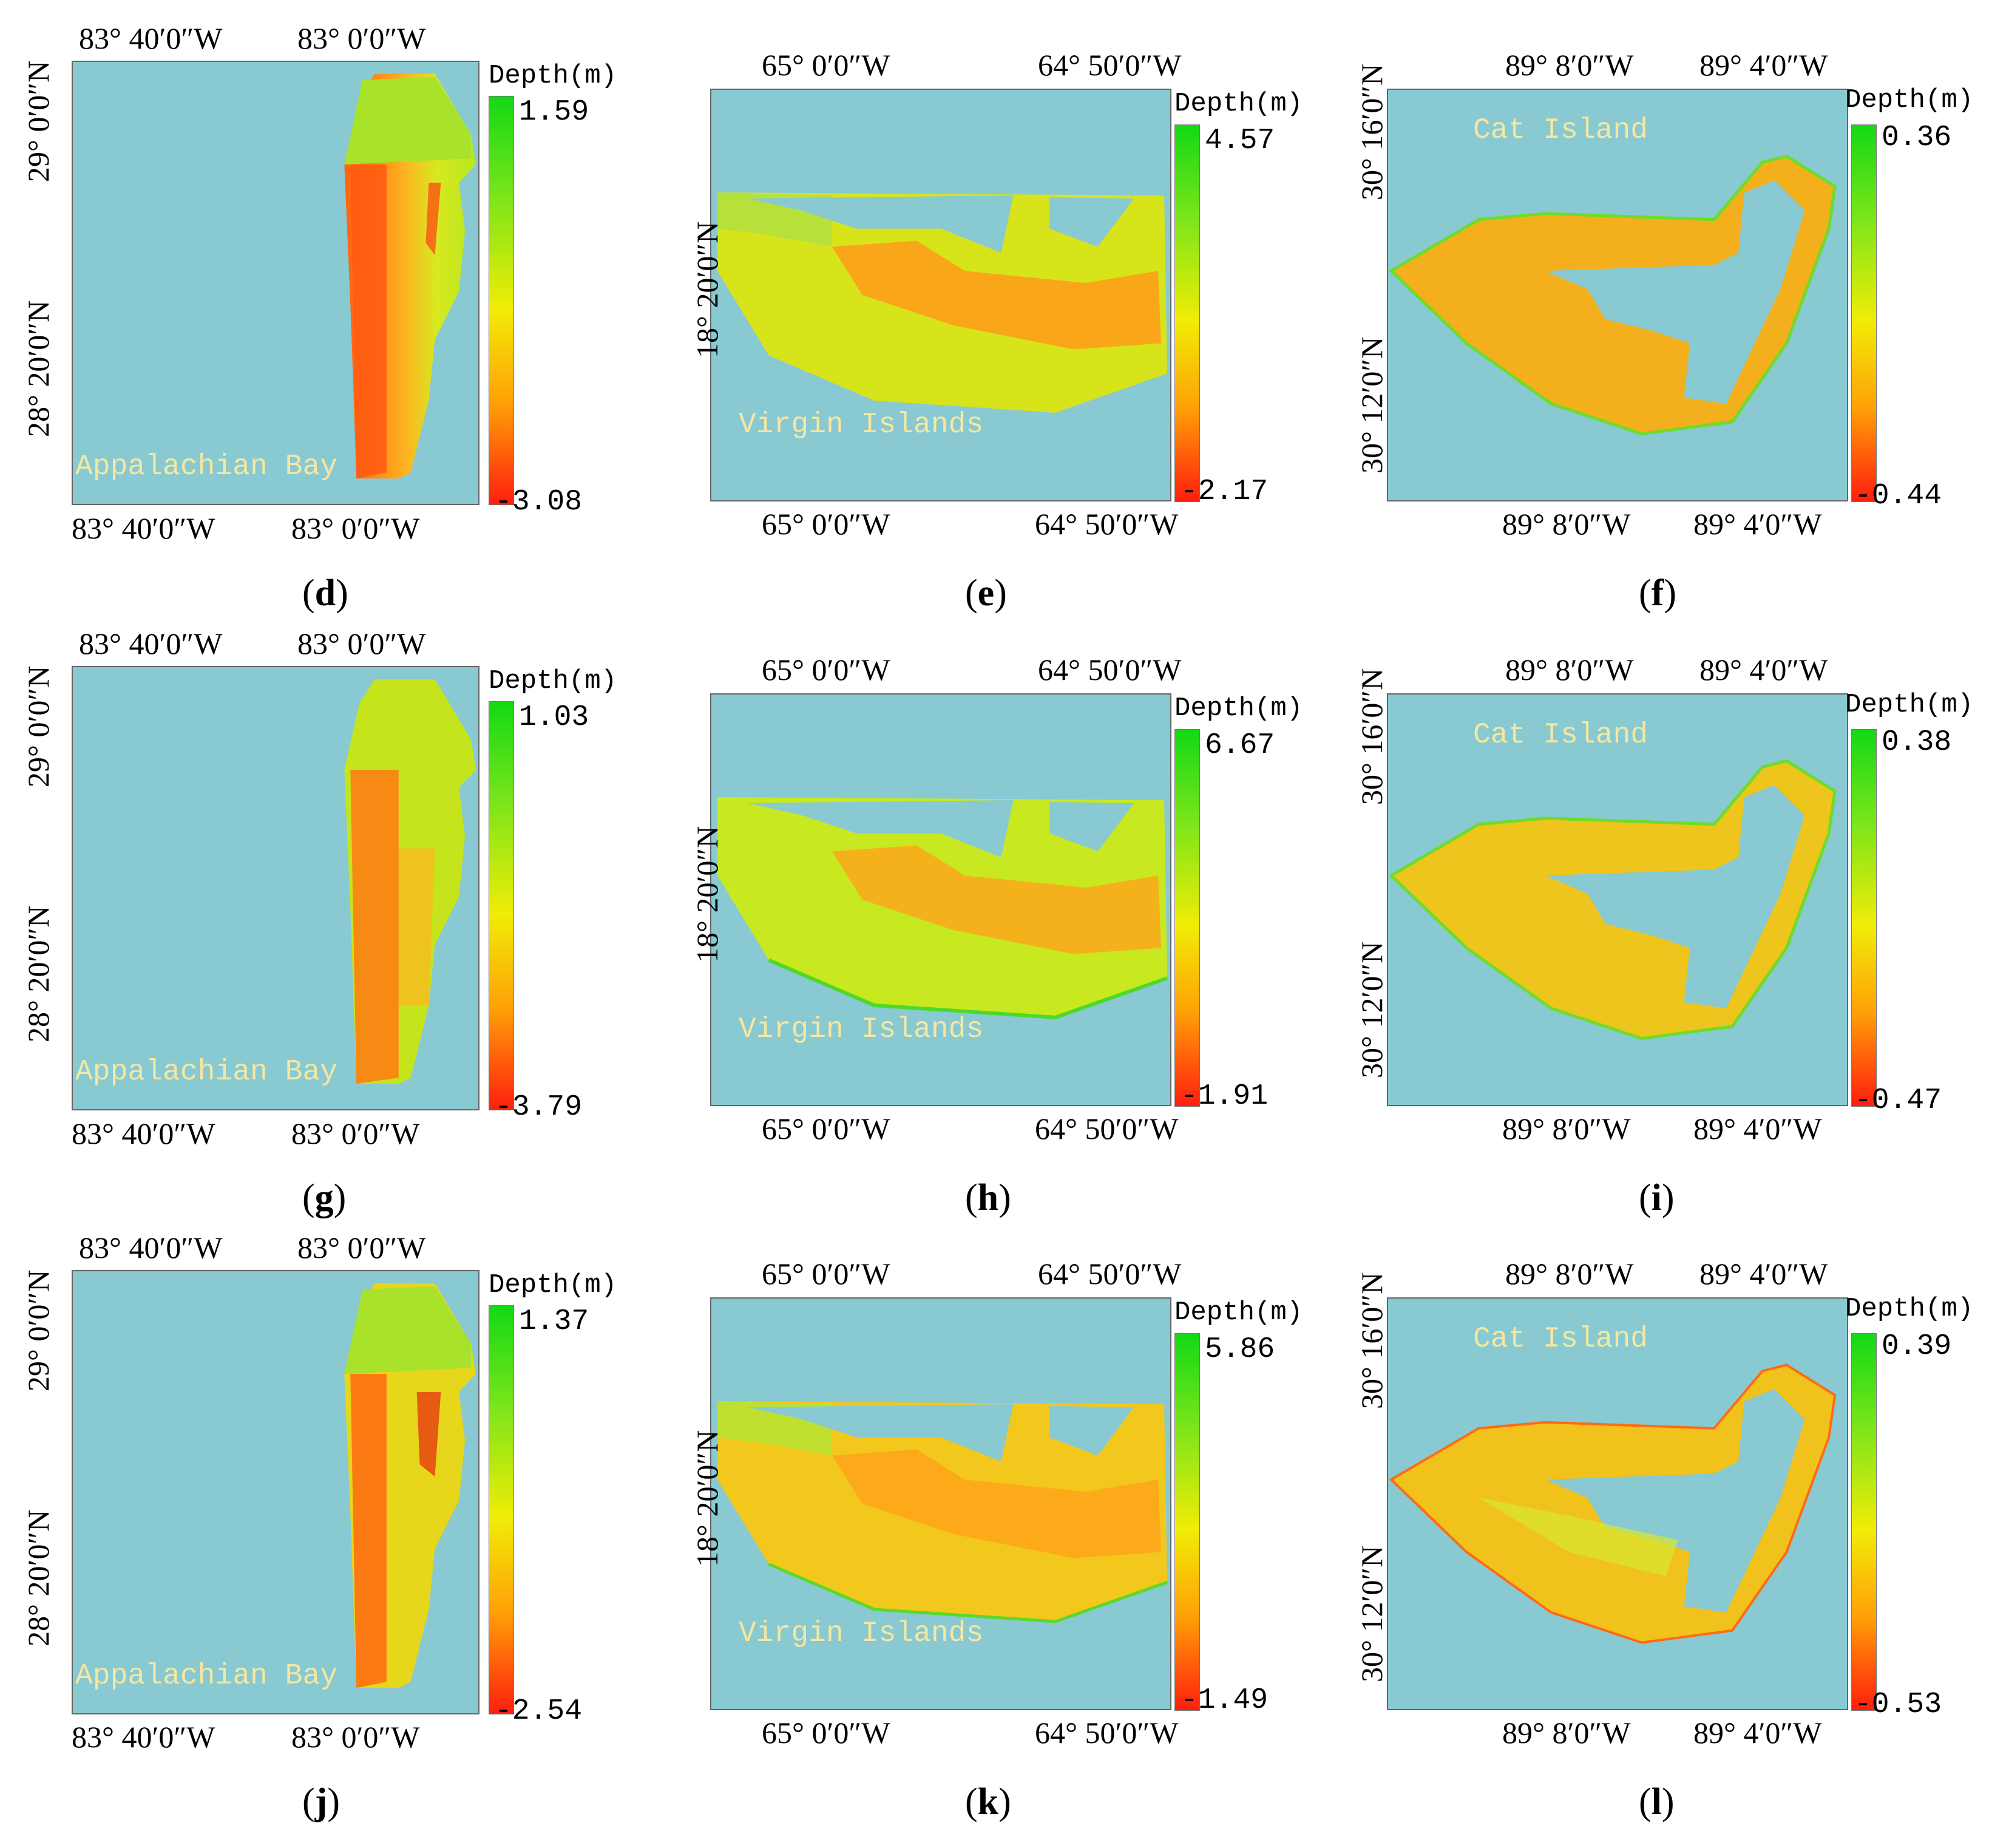 This screenshot has width=1989, height=1848. Describe the element at coordinates (1898, 1100) in the screenshot. I see `legend-min: -0.47` at that location.